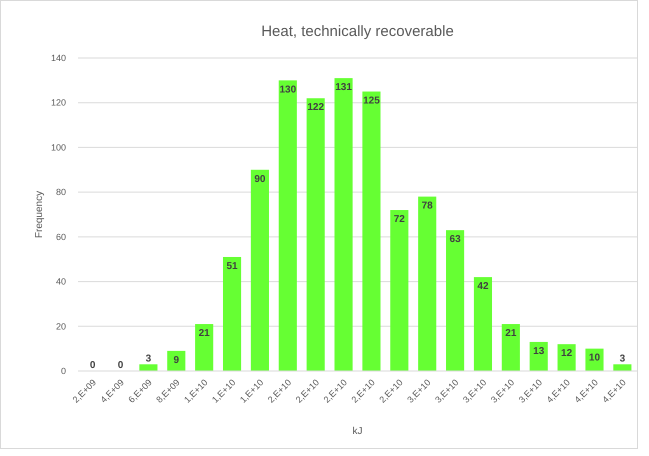 The height and width of the screenshot is (456, 649). I want to click on data-label: 12, so click(567, 354).